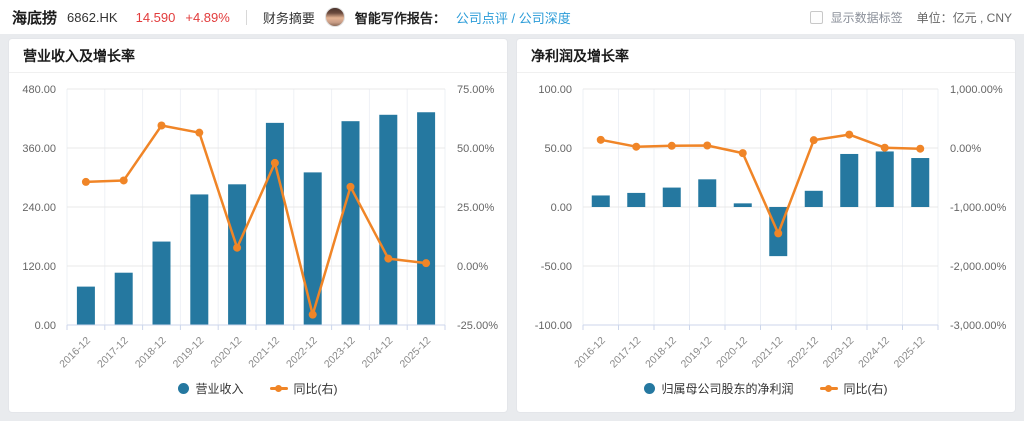 The width and height of the screenshot is (1024, 421). What do you see at coordinates (976, 90) in the screenshot?
I see `svg-text: 1,000.00%` at bounding box center [976, 90].